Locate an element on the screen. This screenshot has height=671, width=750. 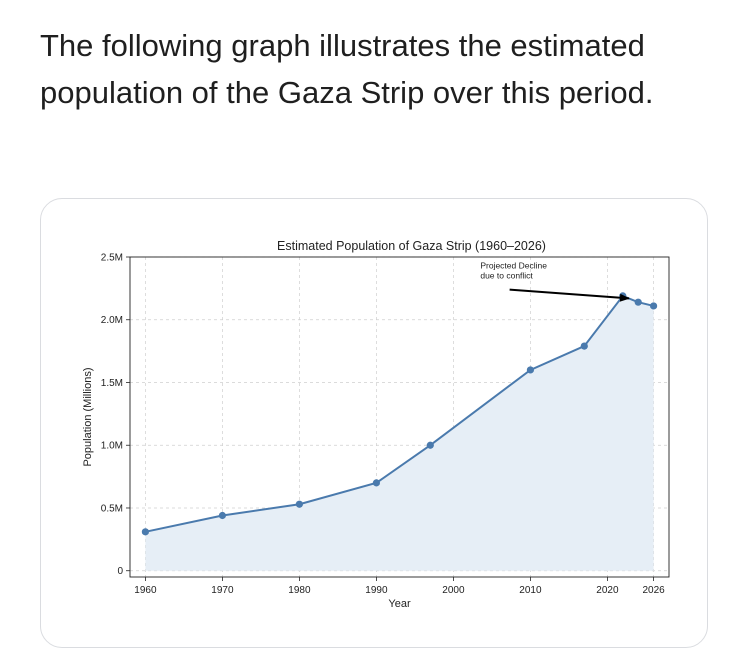
y-tick-label: 1.0M is located at coordinates (112, 446).